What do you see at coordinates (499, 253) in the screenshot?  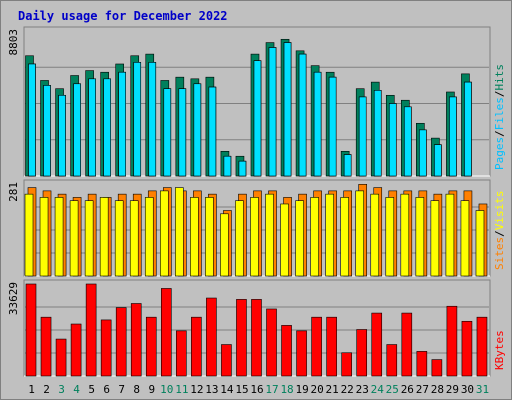 I see `legend-item-sites: Sites` at bounding box center [499, 253].